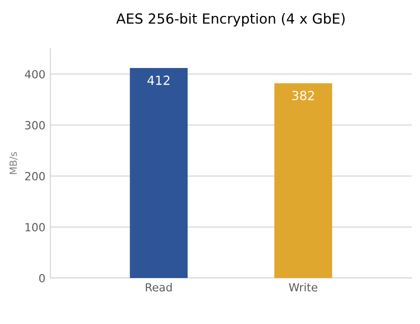  Describe the element at coordinates (303, 287) in the screenshot. I see `x-tick-label: Write` at that location.